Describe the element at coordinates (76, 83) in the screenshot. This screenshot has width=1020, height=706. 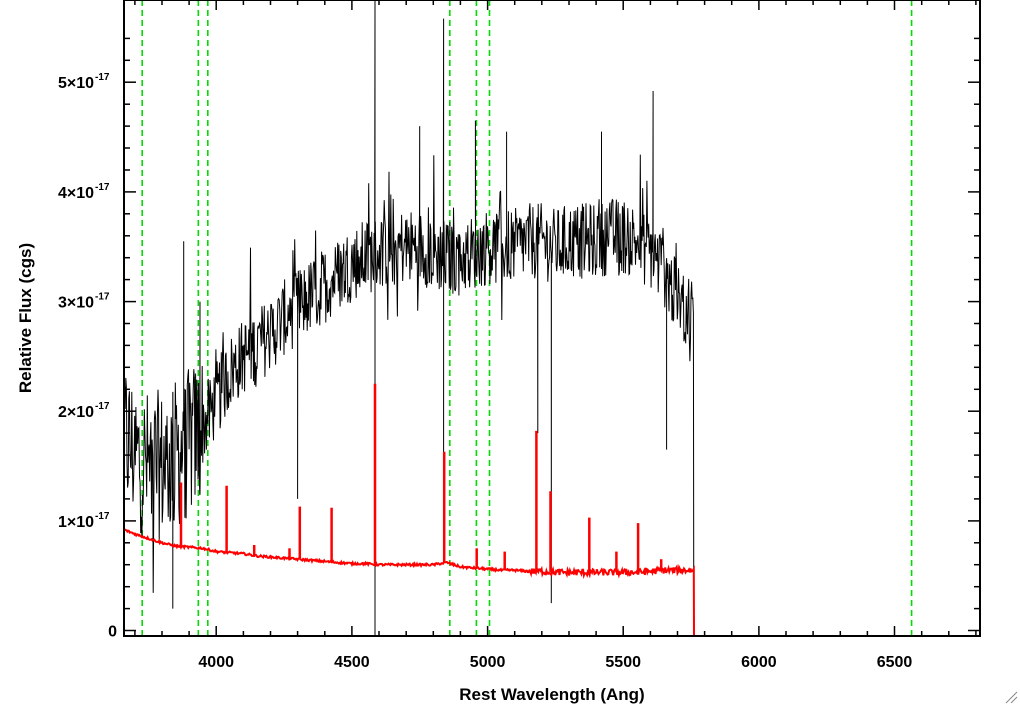
I see `y-tick-label: 5×10` at that location.